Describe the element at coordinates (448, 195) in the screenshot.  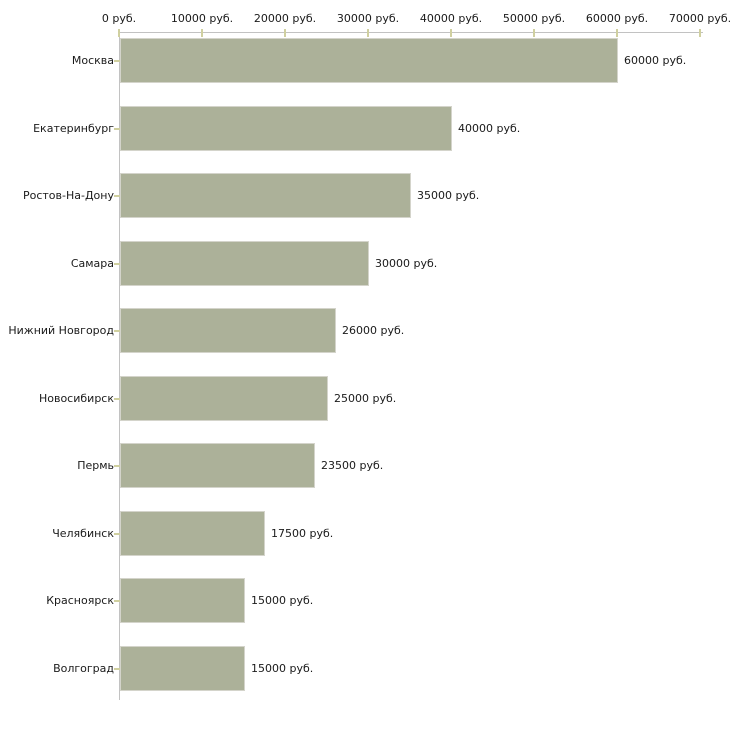
I see `value-label: 35000 руб.` at that location.